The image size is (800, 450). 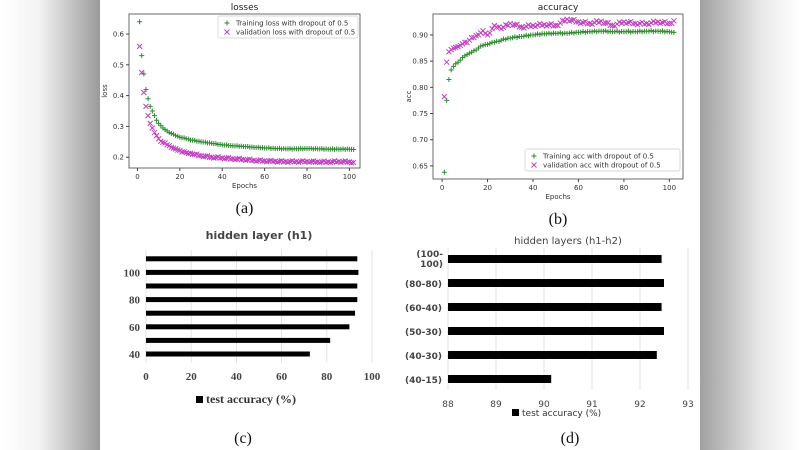 I want to click on x-tick-label: 40, so click(x=237, y=377).